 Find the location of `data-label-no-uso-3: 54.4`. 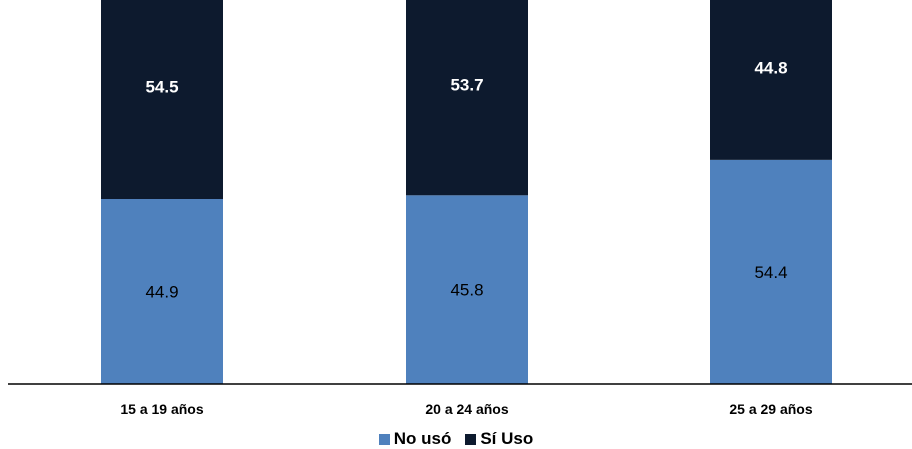

data-label-no-uso-3: 54.4 is located at coordinates (770, 272).